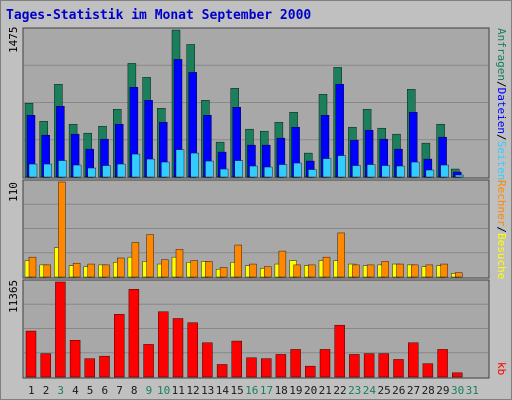 Image resolution: width=512 pixels, height=400 pixels. Describe the element at coordinates (149, 390) in the screenshot. I see `day-label-9: 9` at that location.